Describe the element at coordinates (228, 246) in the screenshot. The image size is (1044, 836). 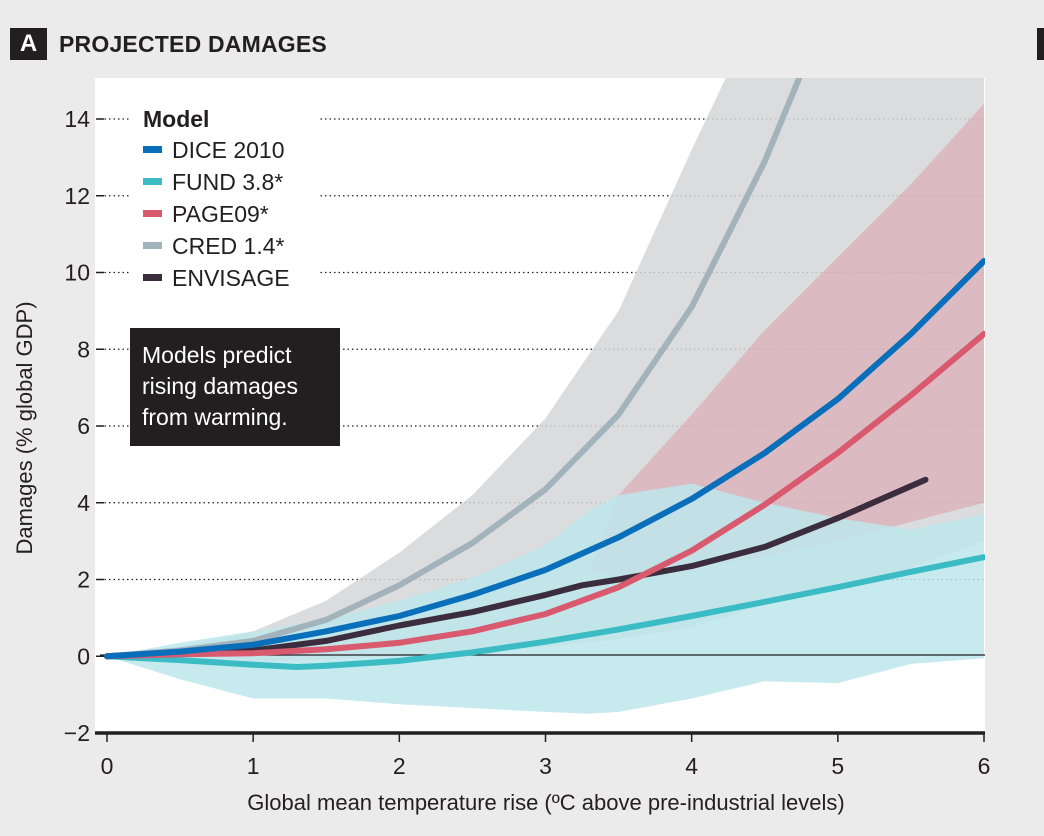
I see `legend-label-cred-1-4: CRED 1.4*` at that location.